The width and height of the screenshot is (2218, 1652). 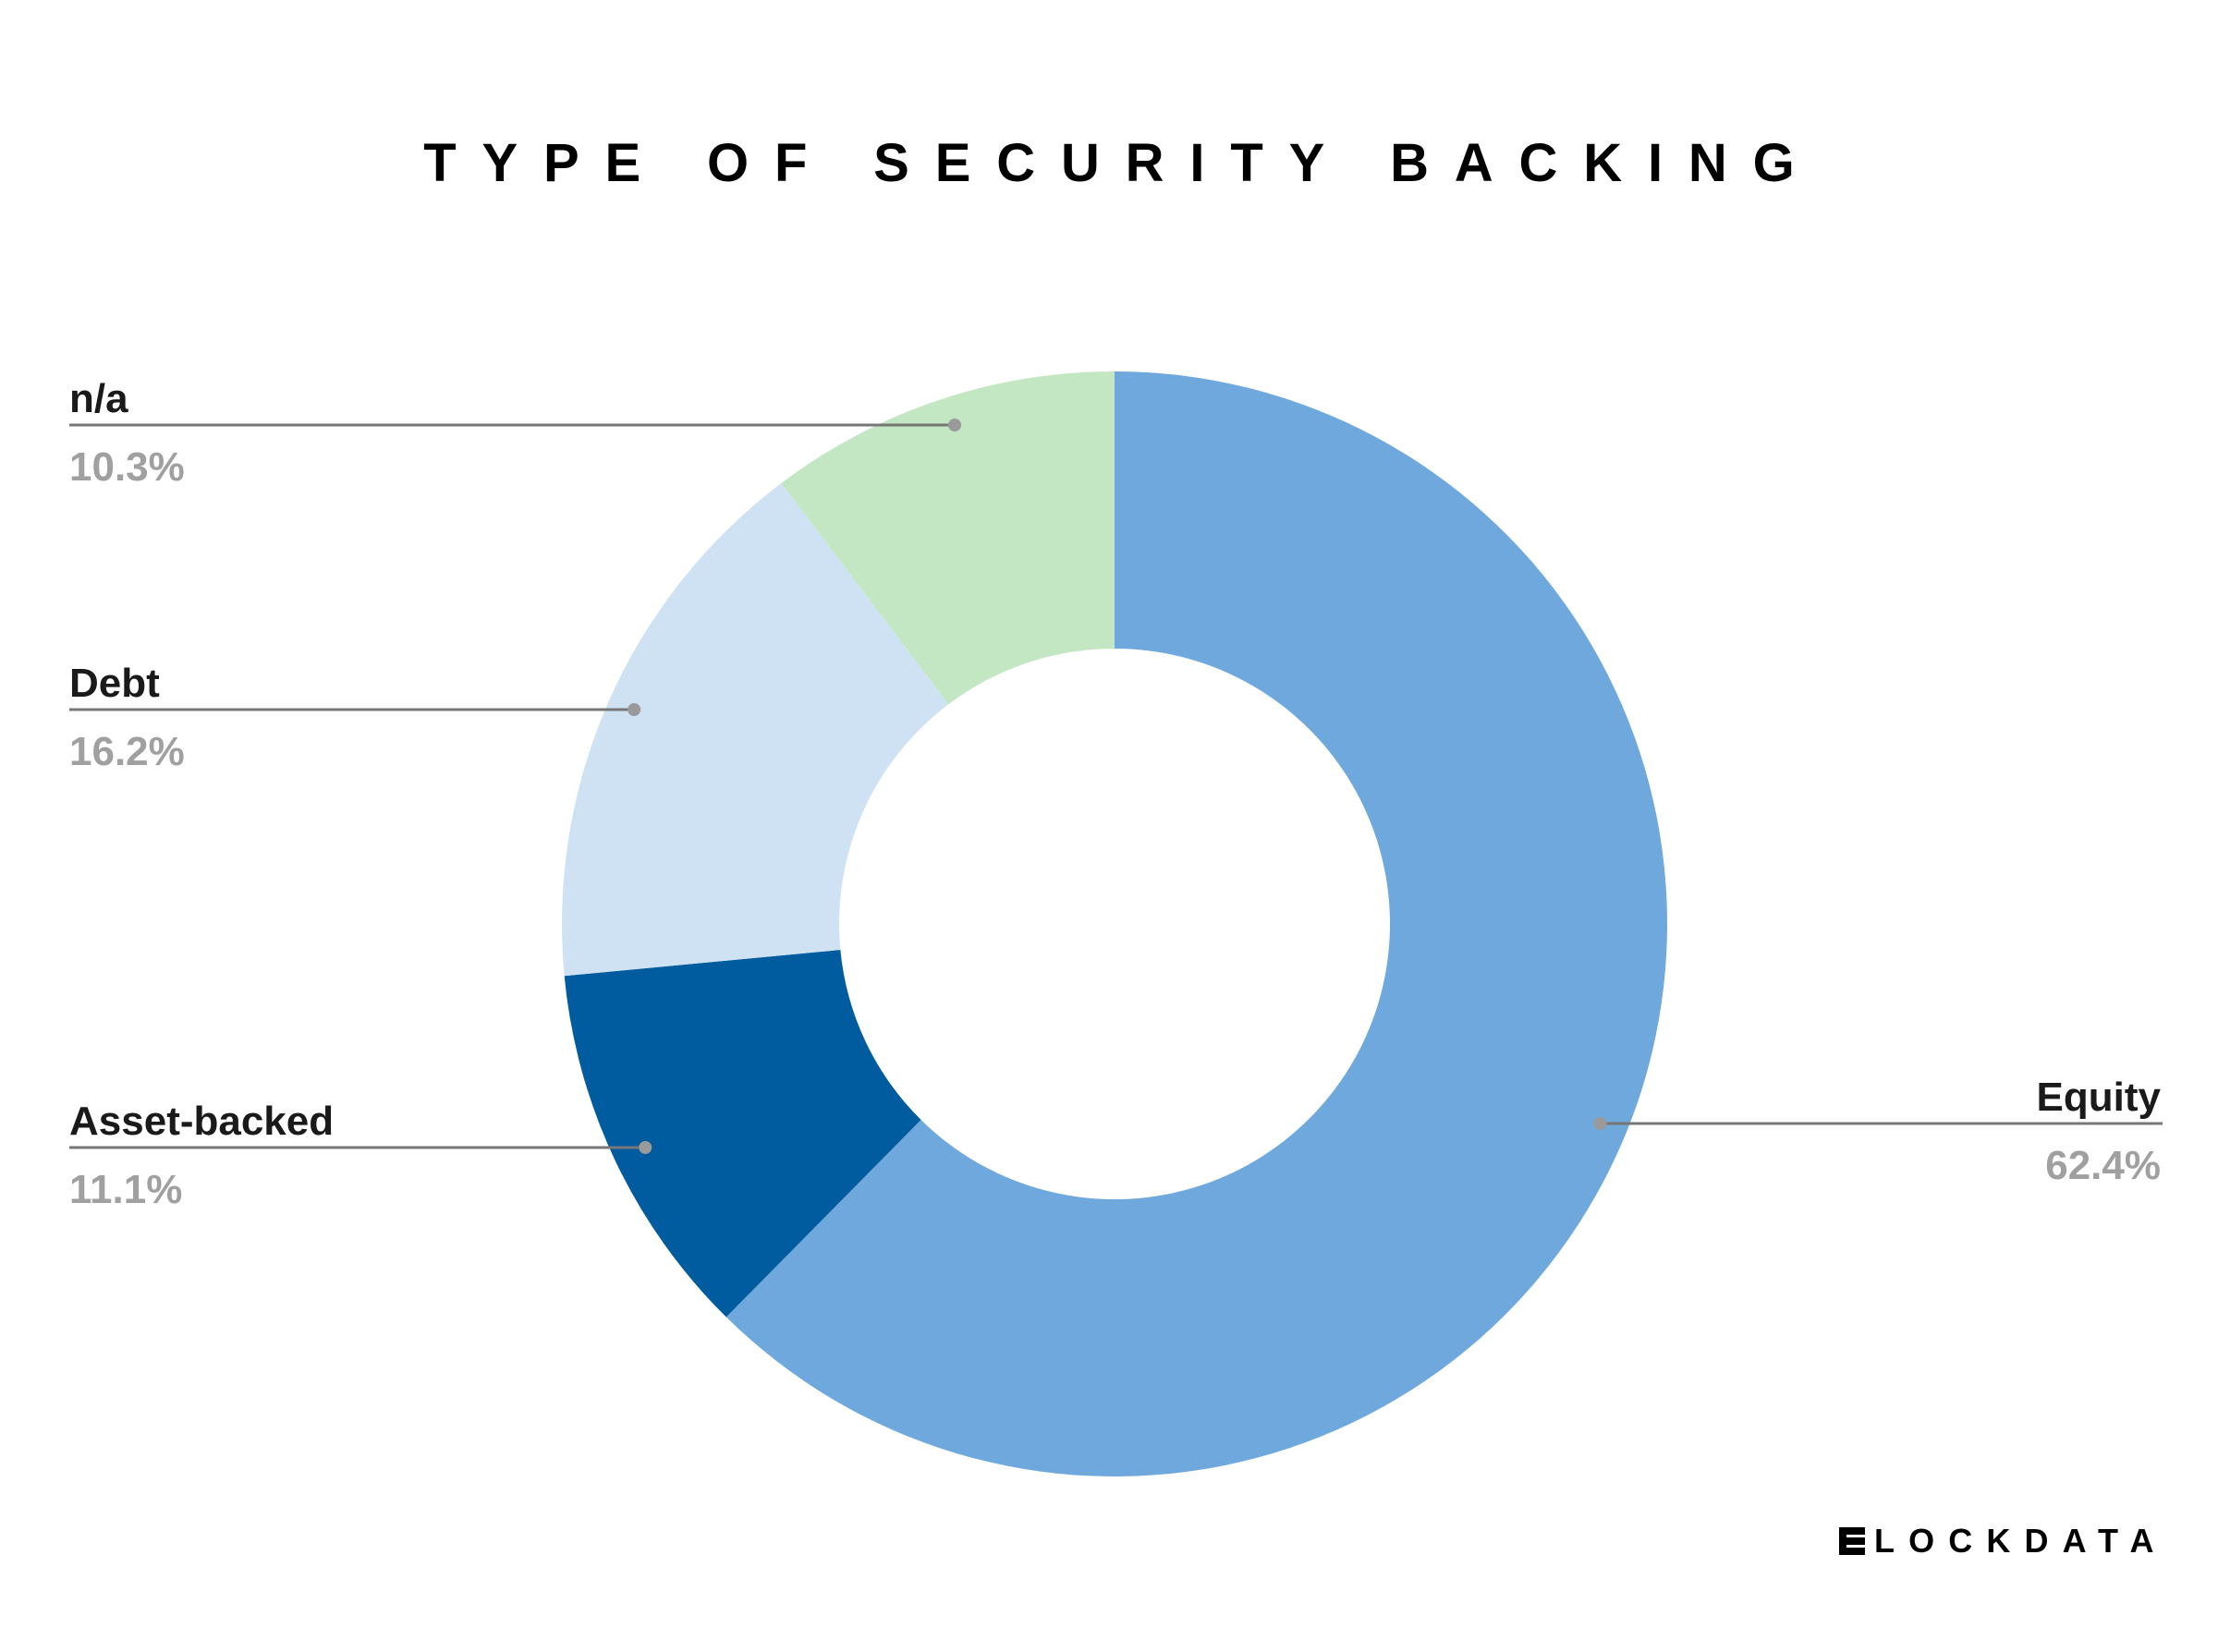 I want to click on leader-dot-n-a, so click(x=955, y=425).